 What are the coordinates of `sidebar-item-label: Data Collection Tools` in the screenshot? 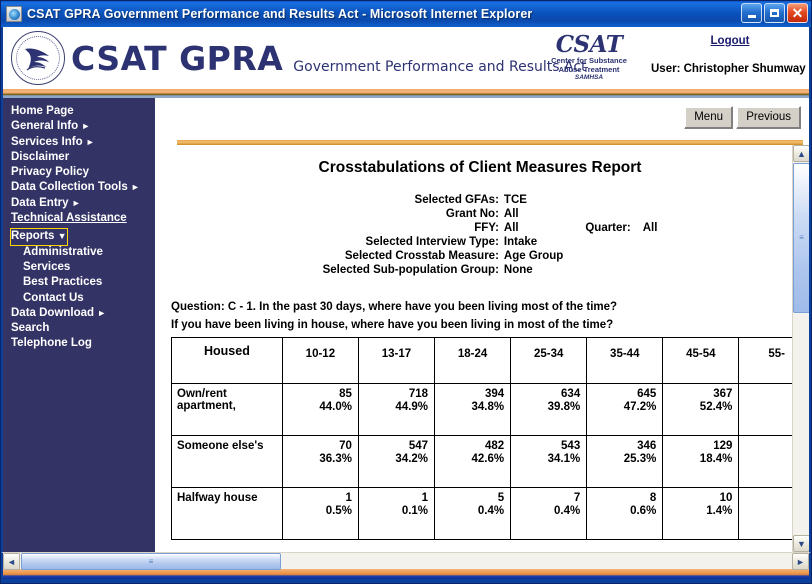 It's located at (69, 187).